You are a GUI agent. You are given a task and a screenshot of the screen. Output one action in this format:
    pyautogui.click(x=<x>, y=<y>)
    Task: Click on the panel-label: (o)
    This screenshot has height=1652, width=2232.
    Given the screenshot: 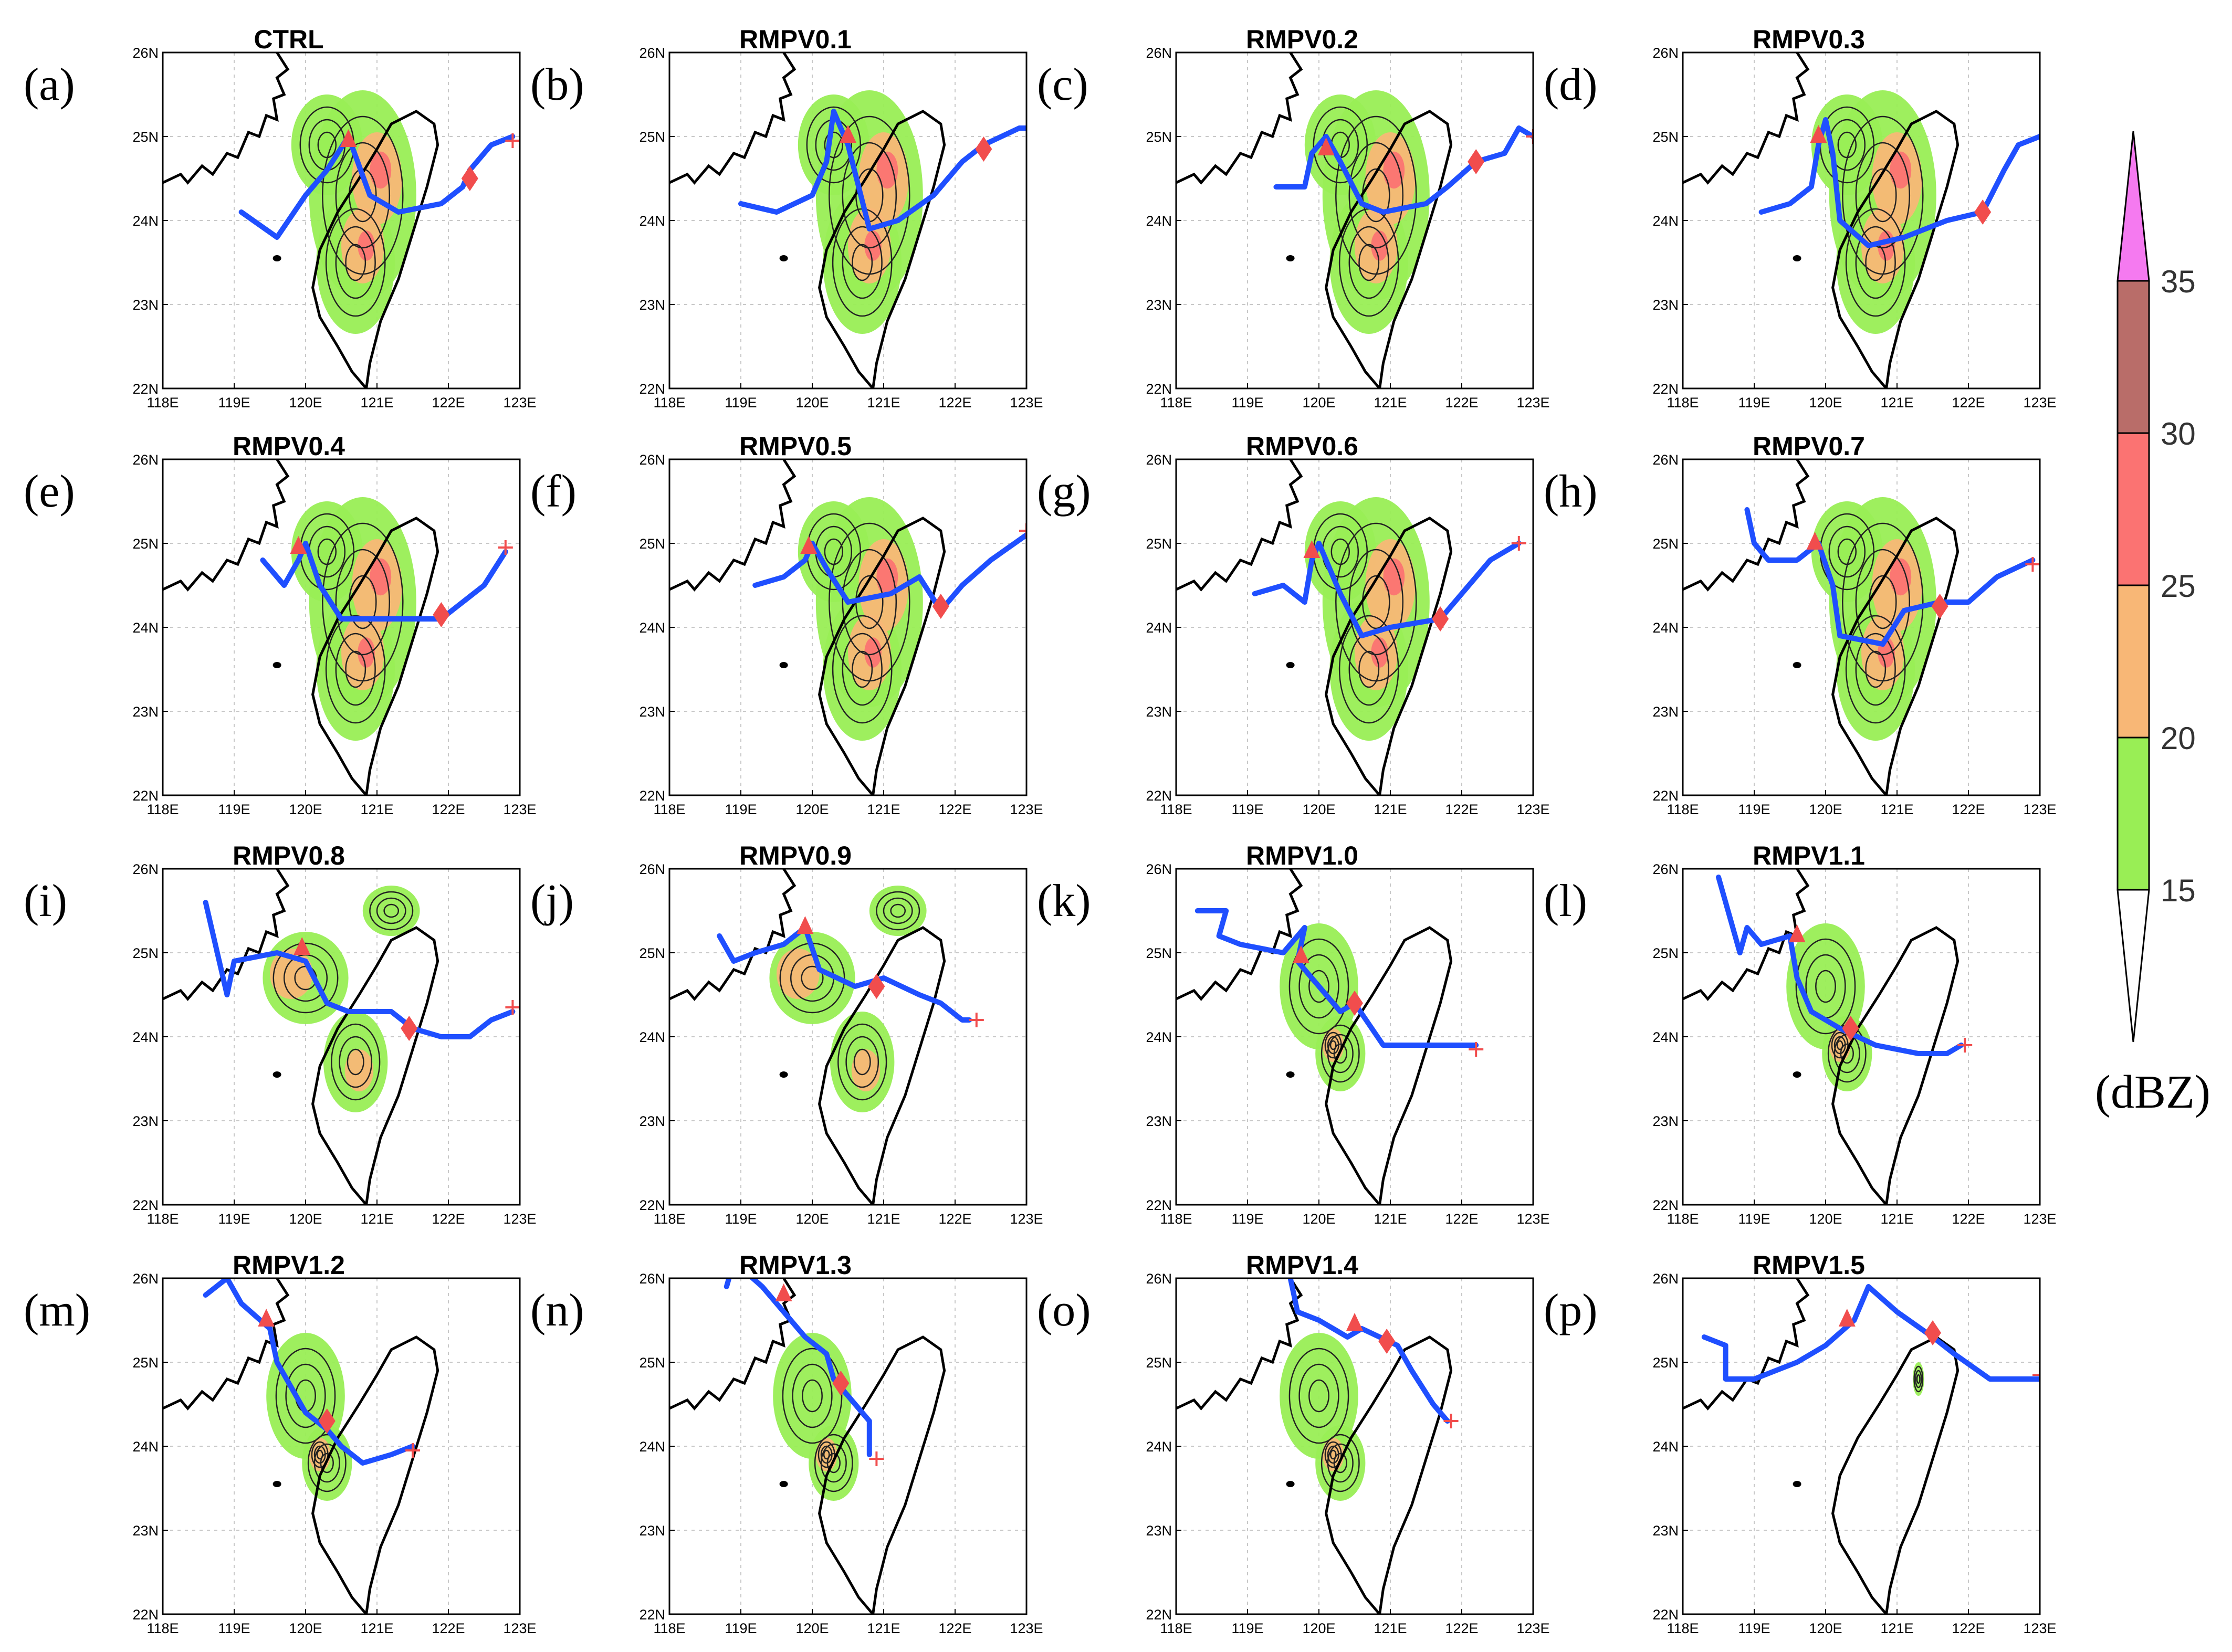 What is the action you would take?
    pyautogui.click(x=1064, y=1311)
    